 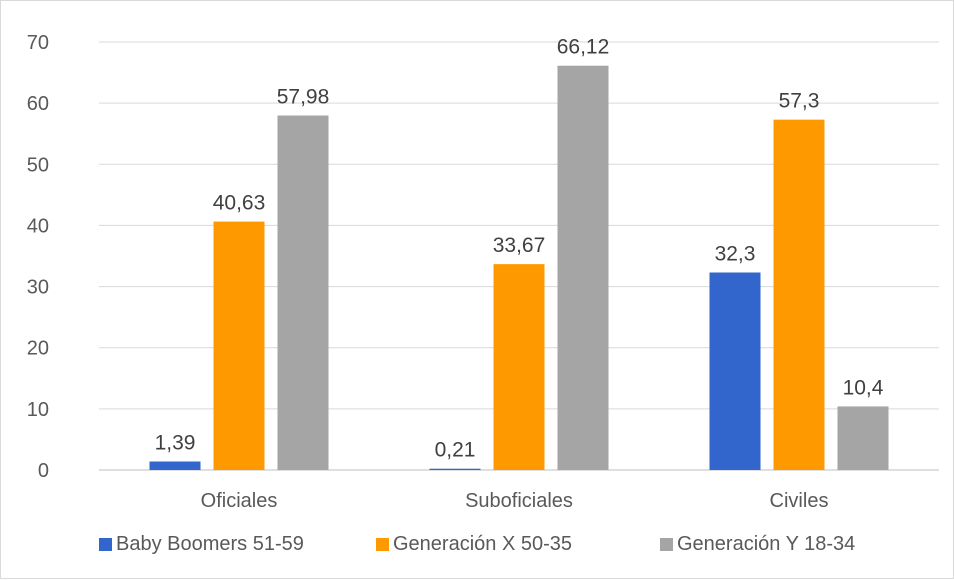 I want to click on legend-label: Generación X 50-35, so click(x=482, y=544).